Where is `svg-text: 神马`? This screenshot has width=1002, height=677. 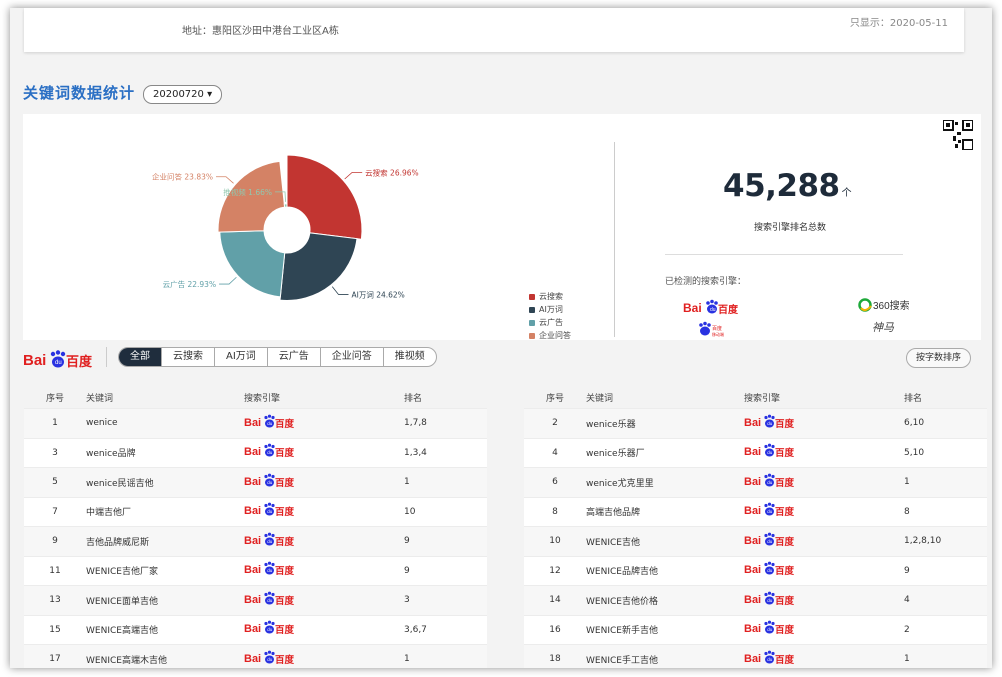
svg-text: 神马 is located at coordinates (883, 327).